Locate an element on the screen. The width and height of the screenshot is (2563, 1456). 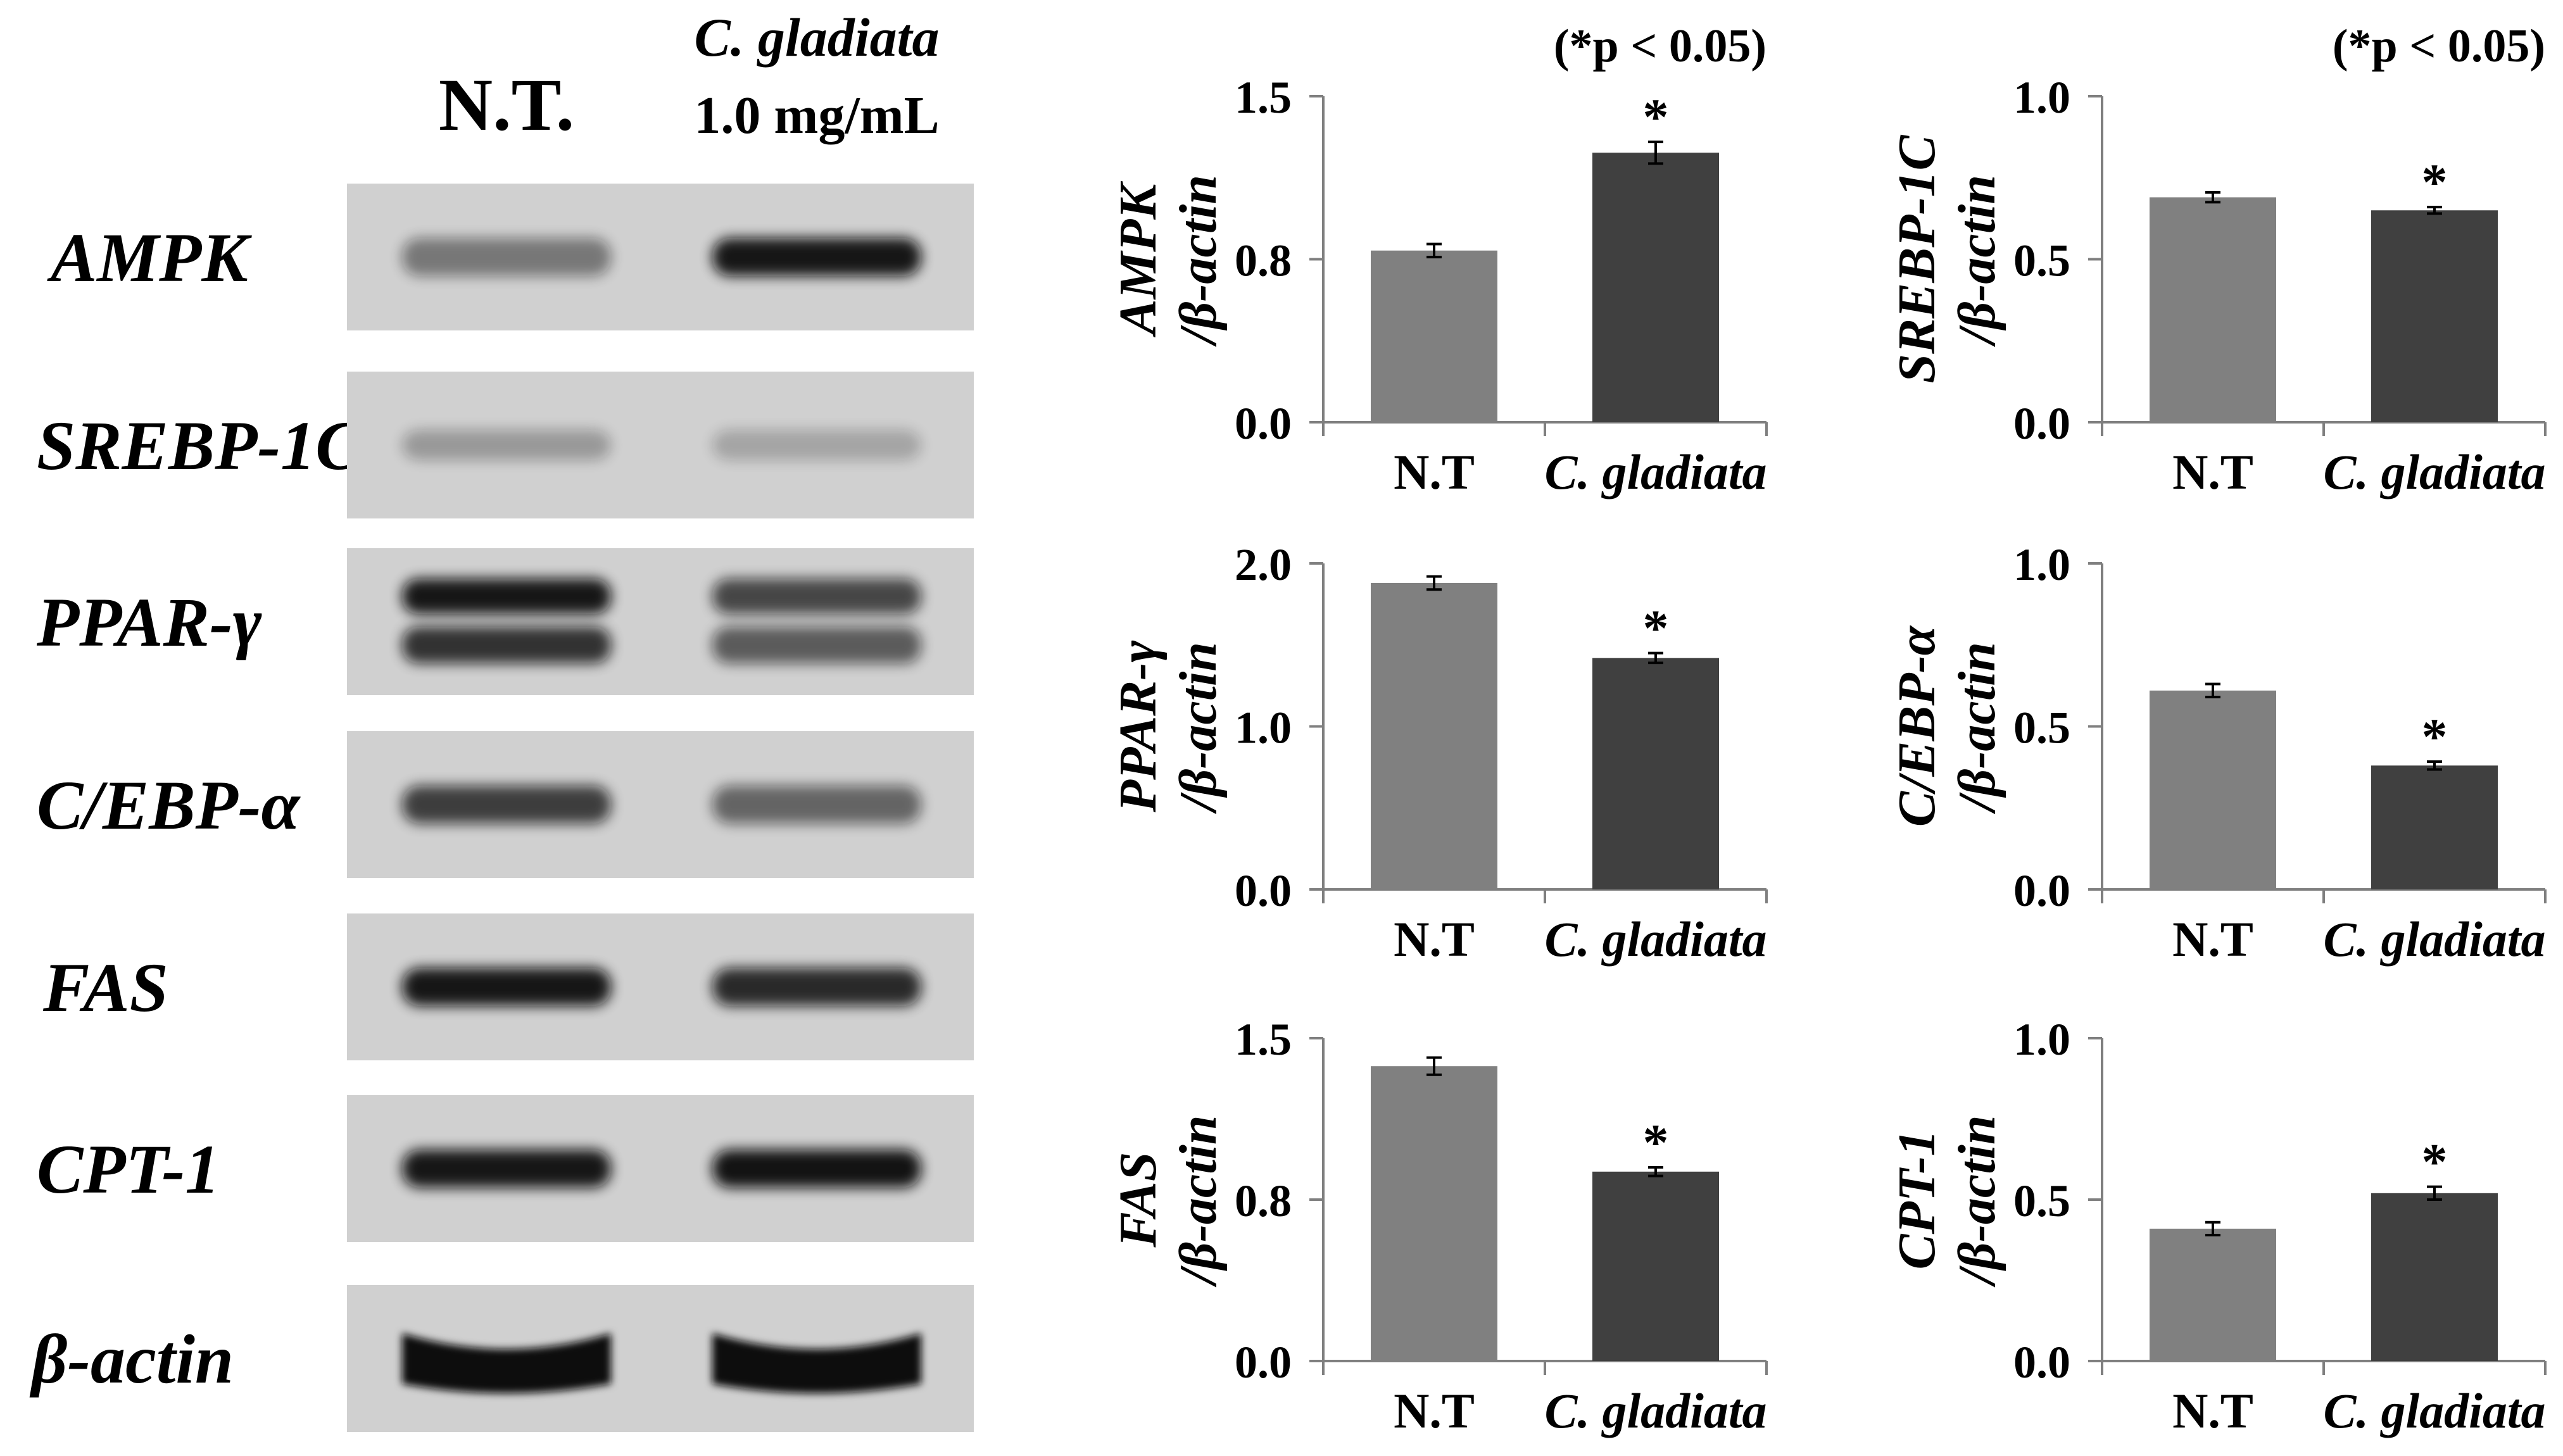
y-axis-label-gene: FAS is located at coordinates (1138, 1200).